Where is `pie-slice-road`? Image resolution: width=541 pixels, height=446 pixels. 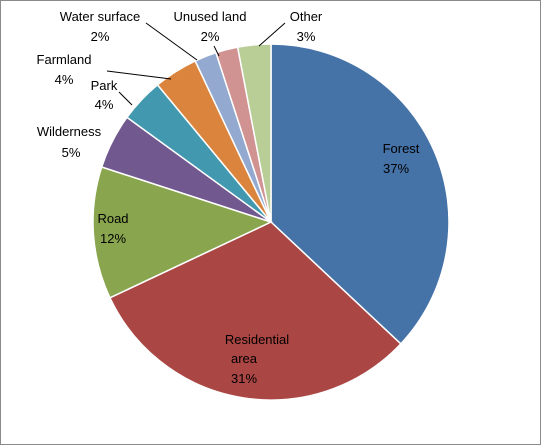 pie-slice-road is located at coordinates (183, 232).